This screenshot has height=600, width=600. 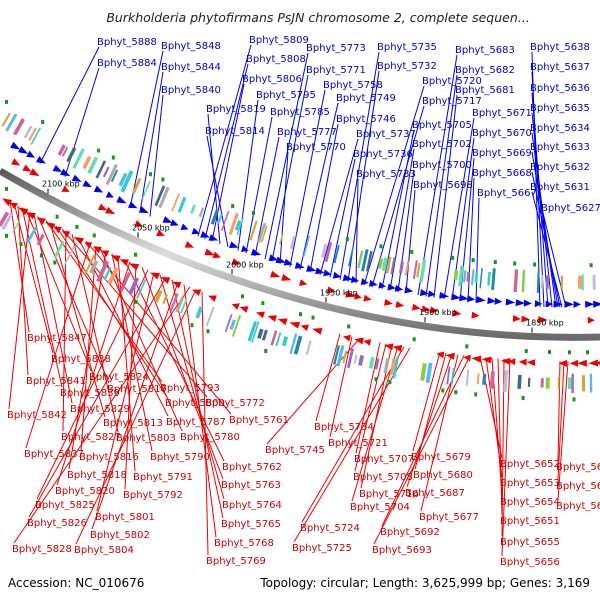 What do you see at coordinates (91, 437) in the screenshot?
I see `gene-label: Bphyt_5827` at bounding box center [91, 437].